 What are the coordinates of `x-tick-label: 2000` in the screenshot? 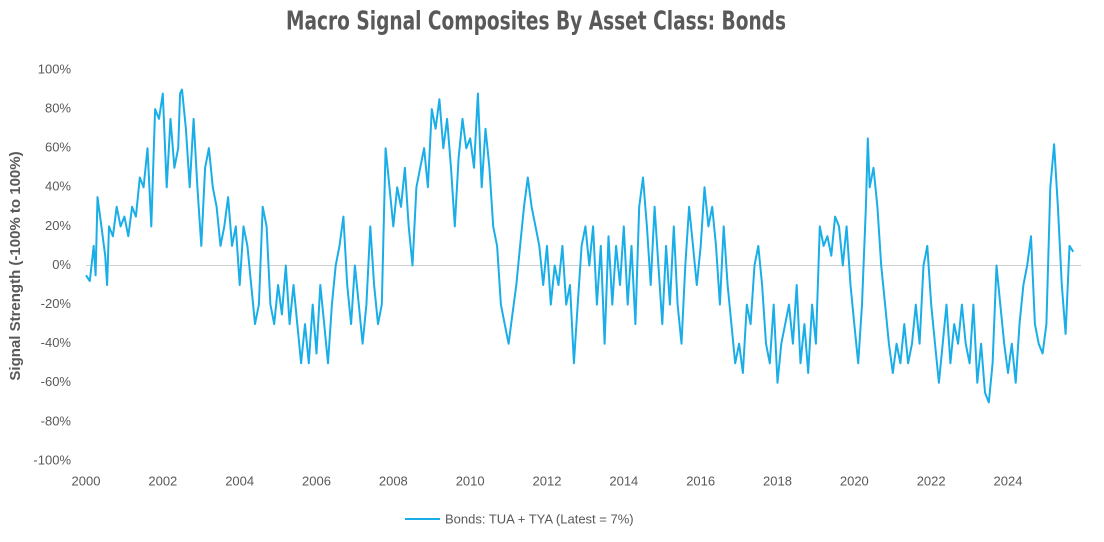 It's located at (86, 480).